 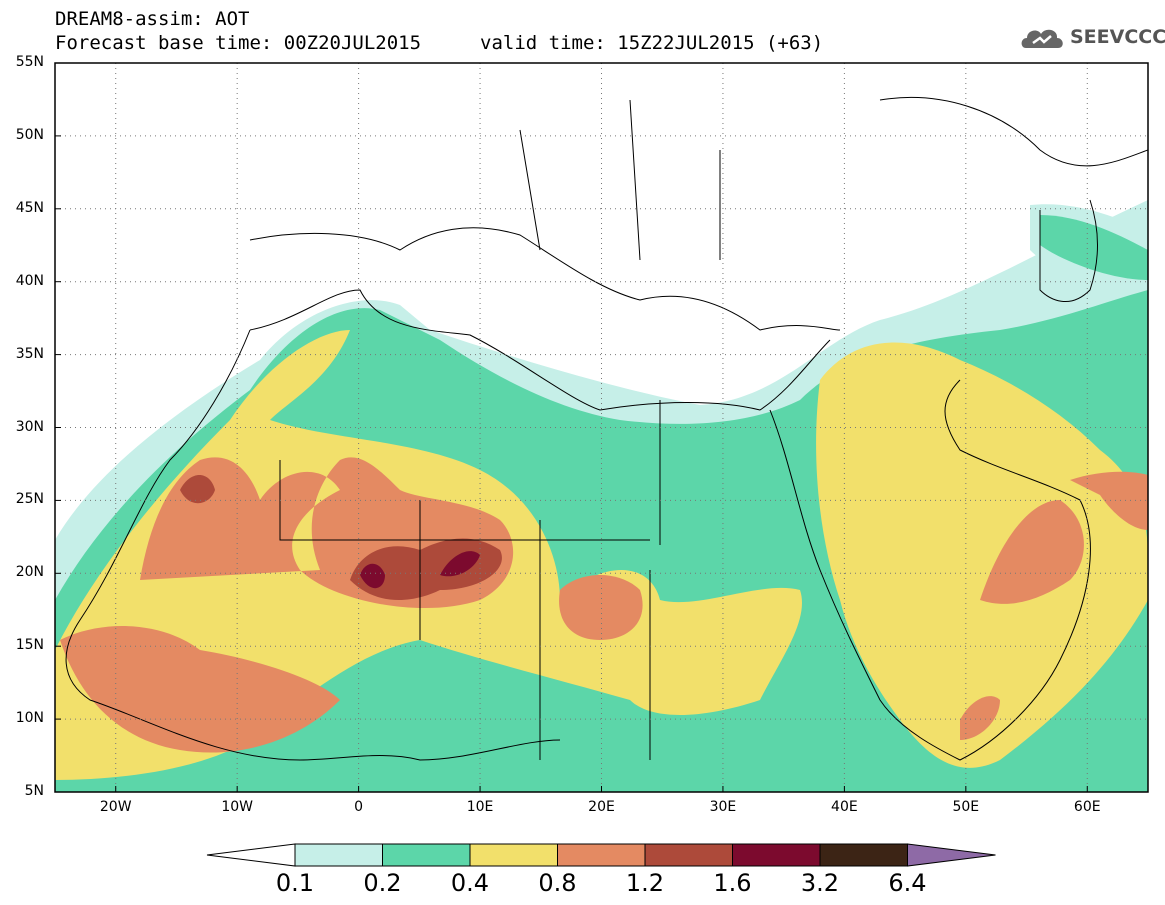 I want to click on lon-label: 60E, so click(x=1087, y=807).